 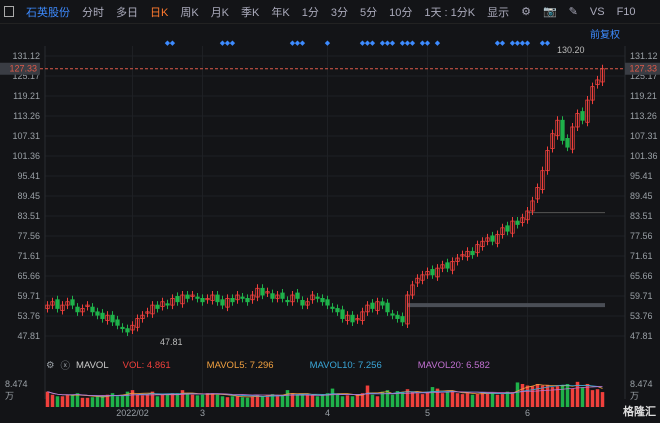 I want to click on settings-icon: ⚙, so click(x=526, y=12).